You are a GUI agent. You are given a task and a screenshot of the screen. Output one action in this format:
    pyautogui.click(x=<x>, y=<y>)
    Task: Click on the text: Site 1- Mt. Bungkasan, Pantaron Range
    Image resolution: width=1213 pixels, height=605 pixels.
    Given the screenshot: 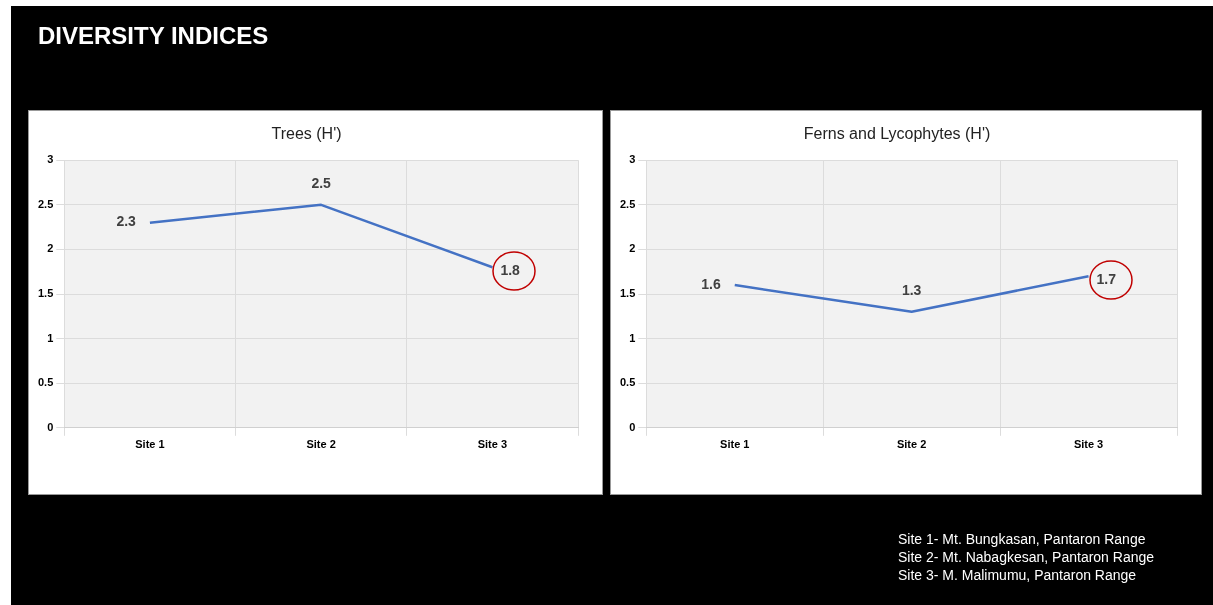 What is the action you would take?
    pyautogui.click(x=1022, y=539)
    